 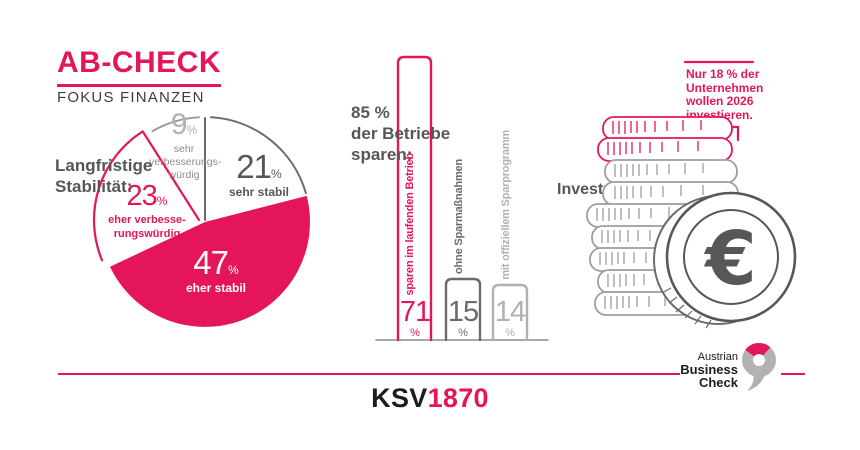 I want to click on footer-divider-right, so click(x=793, y=374).